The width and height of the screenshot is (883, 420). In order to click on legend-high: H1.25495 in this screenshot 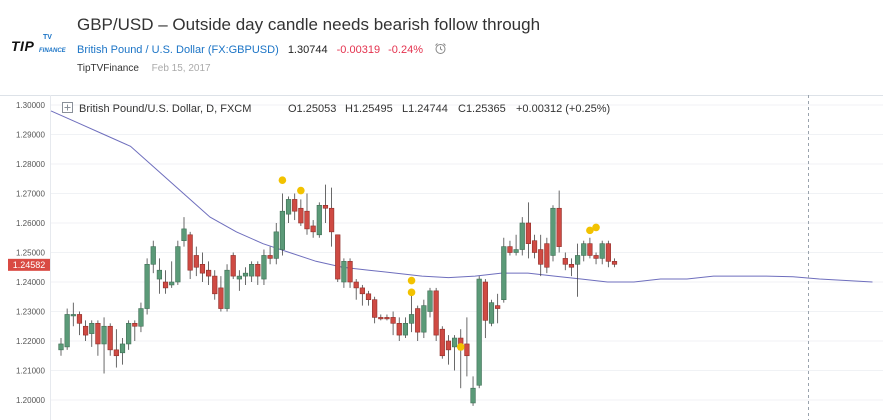, I will do `click(369, 109)`.